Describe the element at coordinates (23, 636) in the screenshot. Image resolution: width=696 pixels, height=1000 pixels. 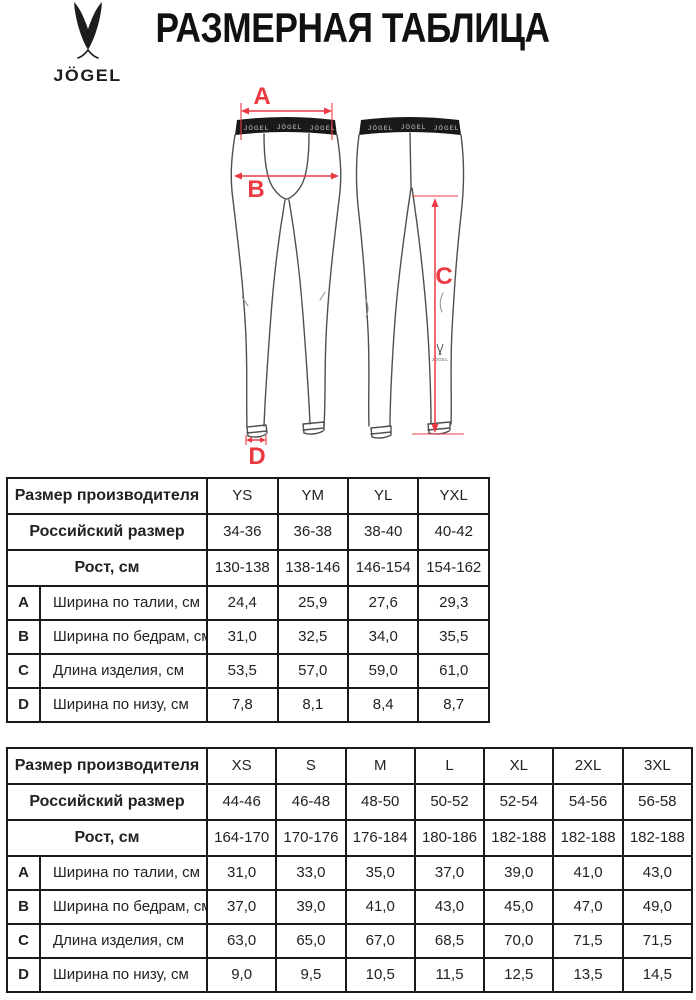
I see `measure-letter-cell: B` at that location.